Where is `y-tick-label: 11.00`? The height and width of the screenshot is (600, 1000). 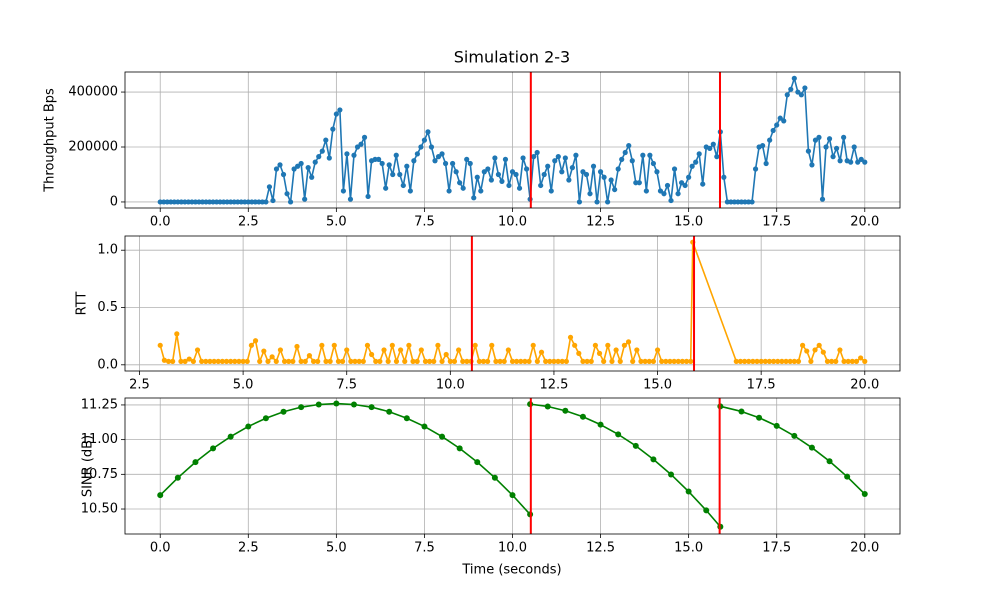
y-tick-label: 11.00 is located at coordinates (99, 439).